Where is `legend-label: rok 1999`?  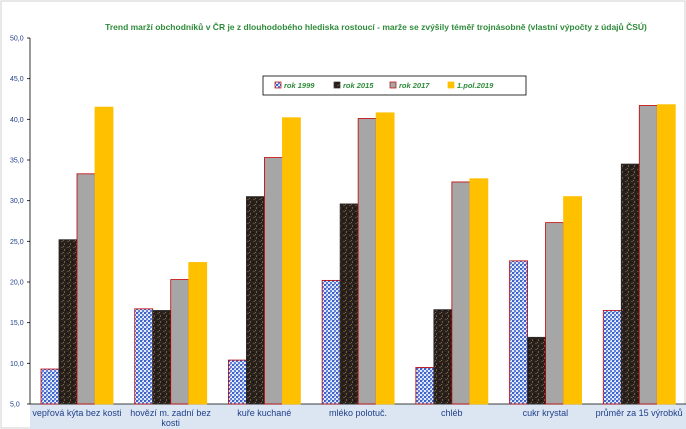 legend-label: rok 1999 is located at coordinates (299, 85).